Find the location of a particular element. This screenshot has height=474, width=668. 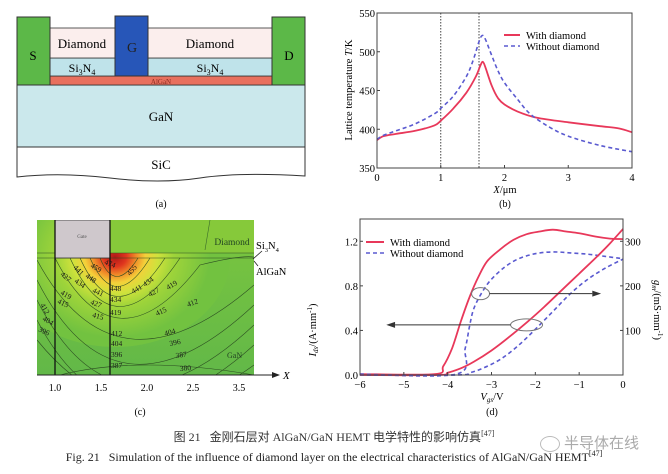

x-tick-label: 1 is located at coordinates (440, 178).